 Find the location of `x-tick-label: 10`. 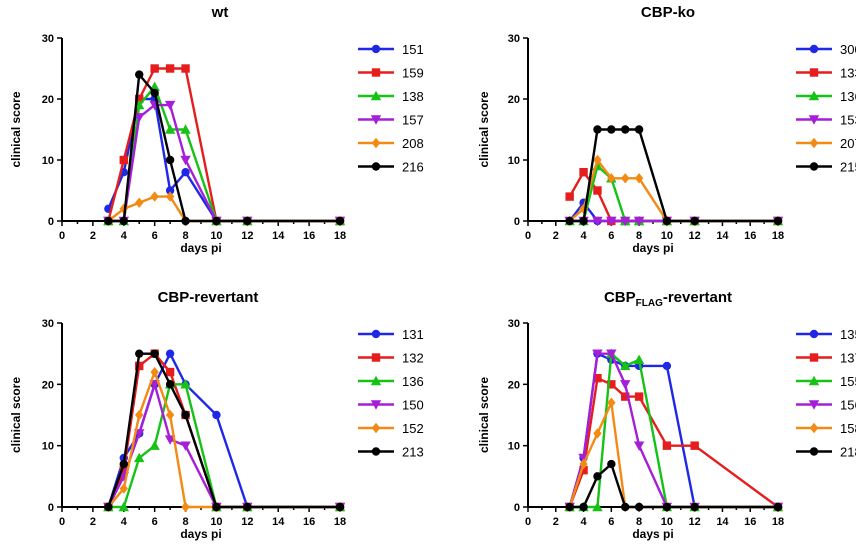

x-tick-label: 10 is located at coordinates (667, 236).